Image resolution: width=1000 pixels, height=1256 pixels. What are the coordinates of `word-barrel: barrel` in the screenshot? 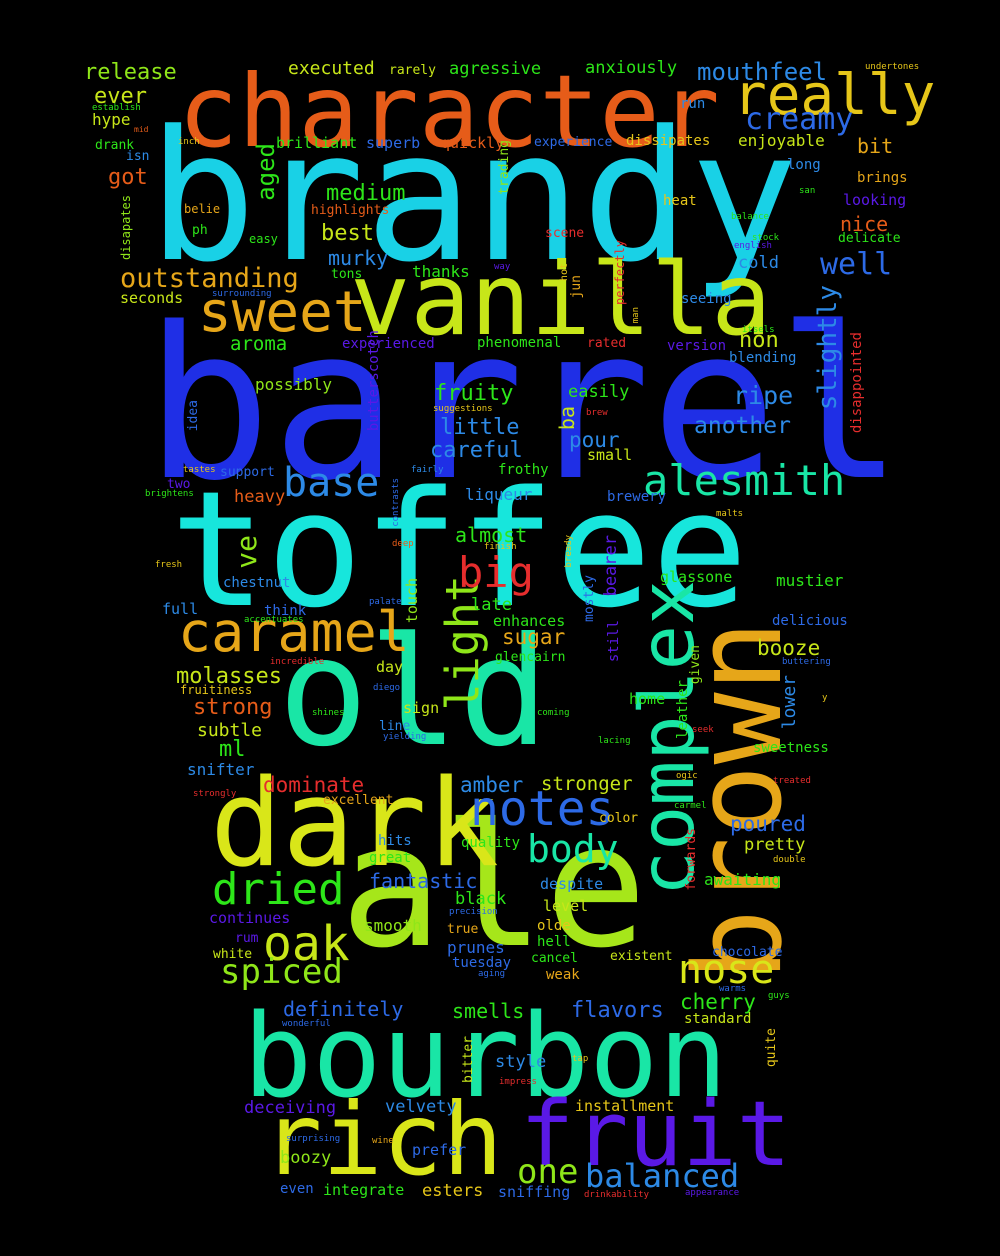 It's located at (524, 404).